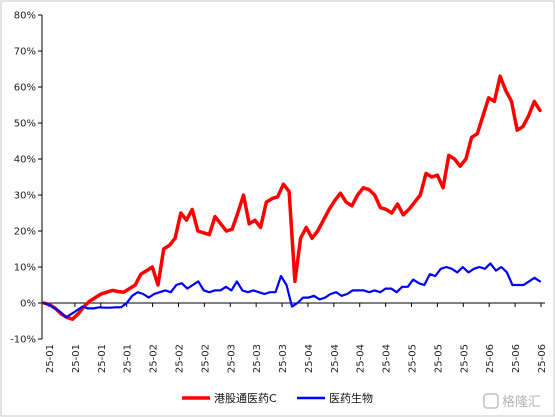 Image resolution: width=555 pixels, height=417 pixels. Describe the element at coordinates (25, 232) in the screenshot. I see `y-tick-label: 20%` at that location.